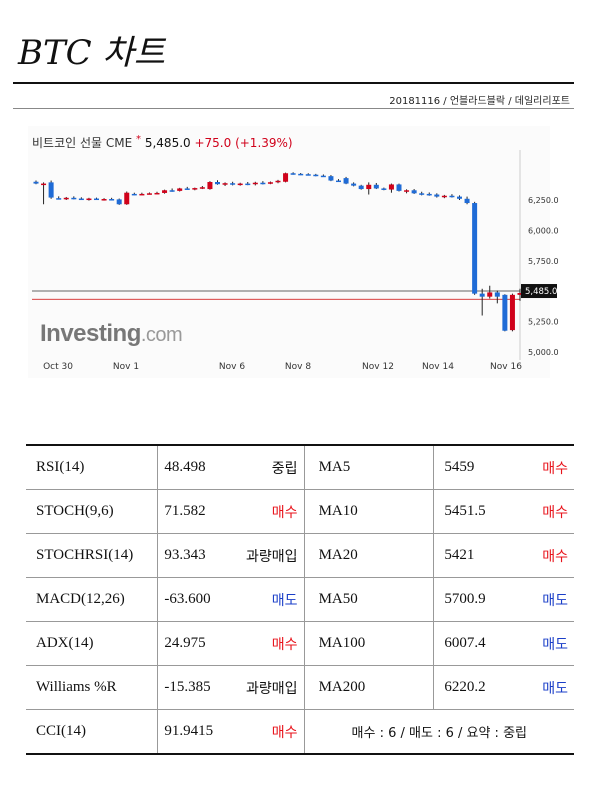  What do you see at coordinates (300, 467) in the screenshot?
I see `indicator-row: RSI(14) 48.498 중립 MA5 5459 매수` at bounding box center [300, 467].